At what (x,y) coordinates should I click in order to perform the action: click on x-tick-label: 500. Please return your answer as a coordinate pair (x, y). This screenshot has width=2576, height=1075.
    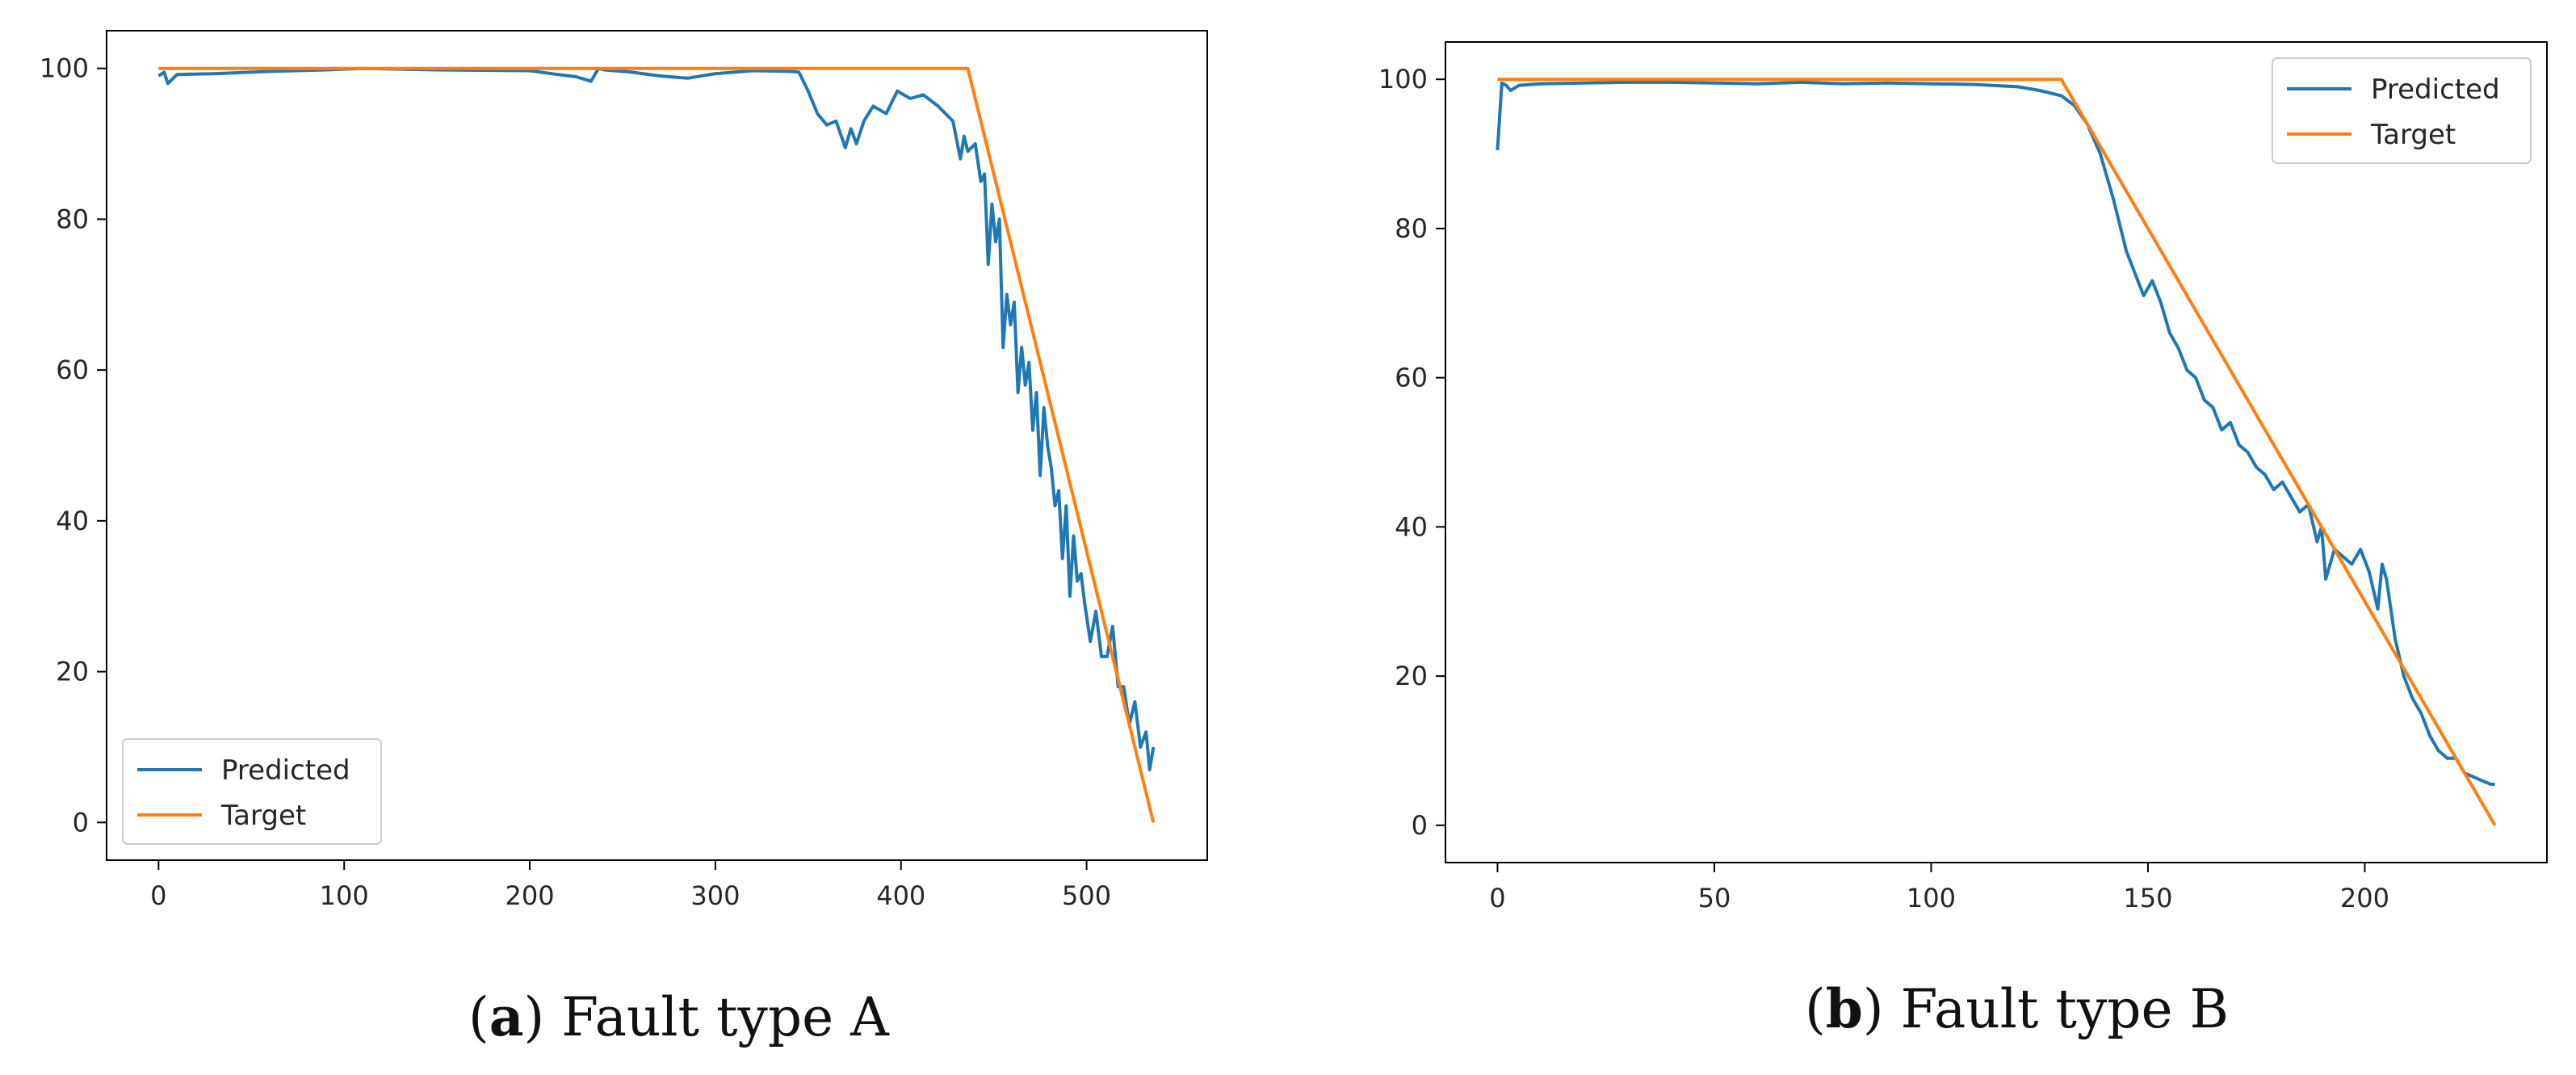
    Looking at the image, I should click on (1086, 896).